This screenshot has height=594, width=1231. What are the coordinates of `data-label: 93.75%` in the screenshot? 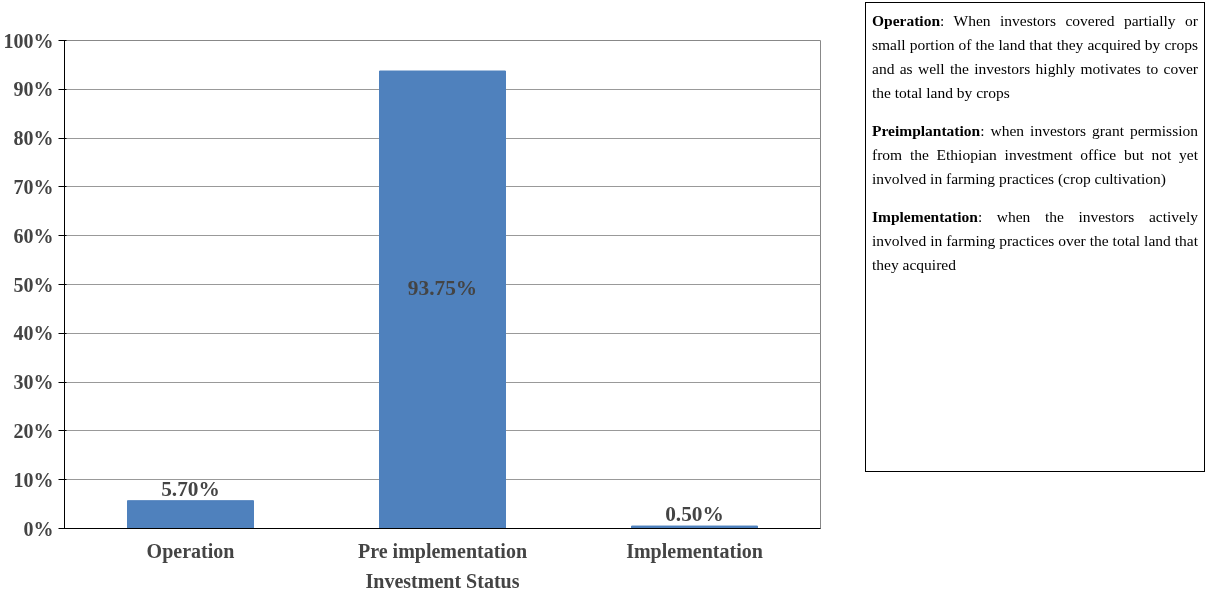 It's located at (442, 287).